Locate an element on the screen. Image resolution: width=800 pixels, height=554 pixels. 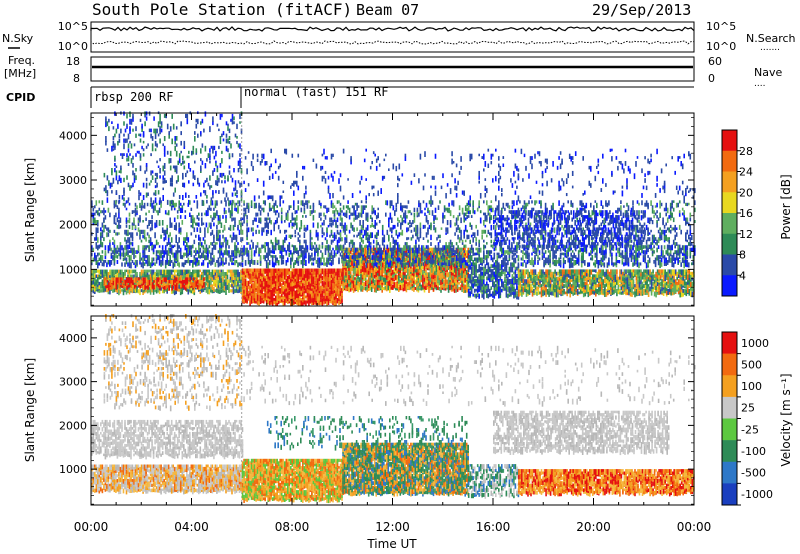
nsearch-trace is located at coordinates (392, 42).